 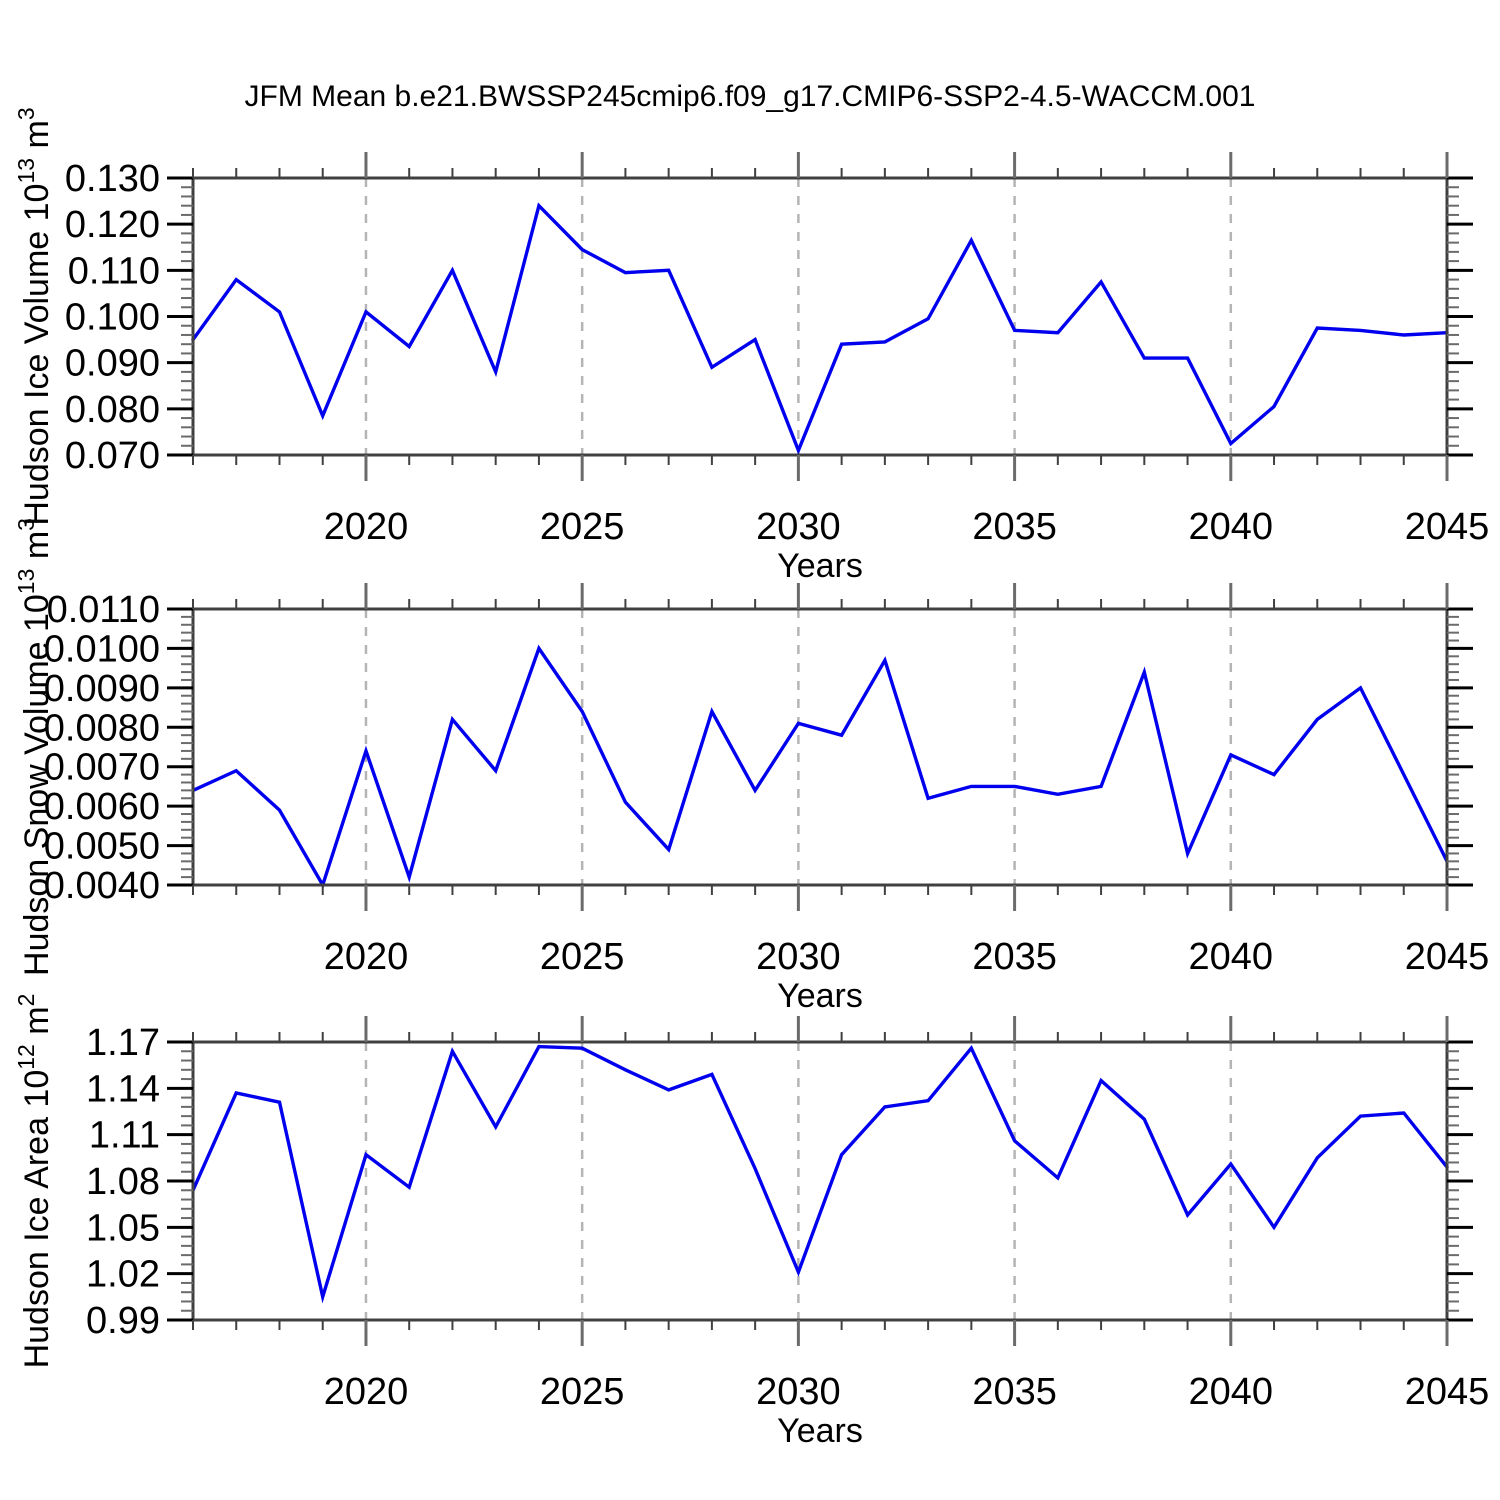 I want to click on y-tick-label: 0.0050, so click(x=102, y=847).